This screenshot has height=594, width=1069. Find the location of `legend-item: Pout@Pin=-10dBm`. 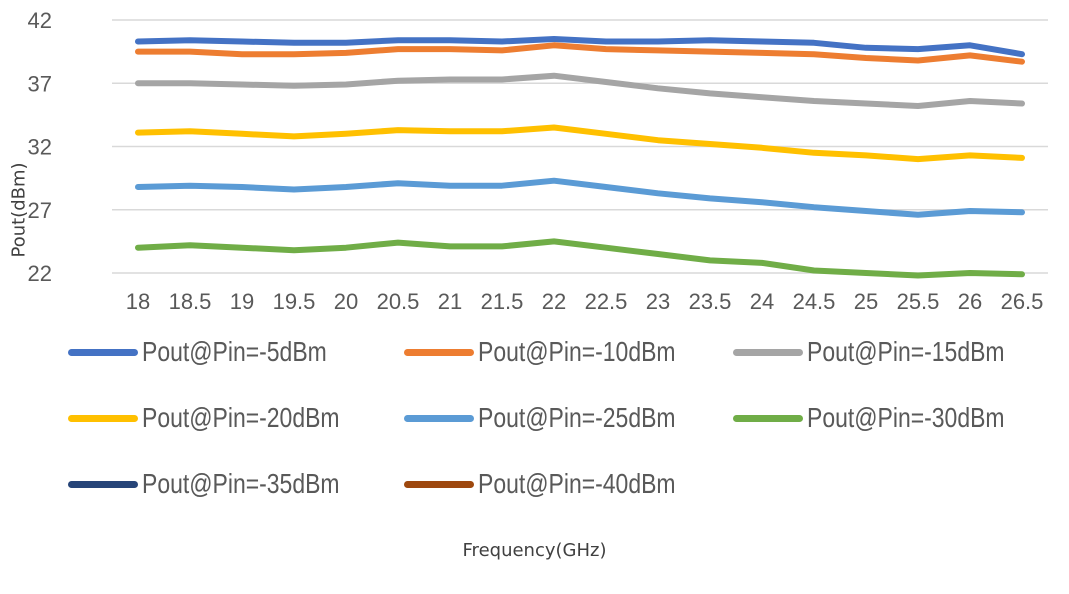

legend-item: Pout@Pin=-10dBm is located at coordinates (561, 352).